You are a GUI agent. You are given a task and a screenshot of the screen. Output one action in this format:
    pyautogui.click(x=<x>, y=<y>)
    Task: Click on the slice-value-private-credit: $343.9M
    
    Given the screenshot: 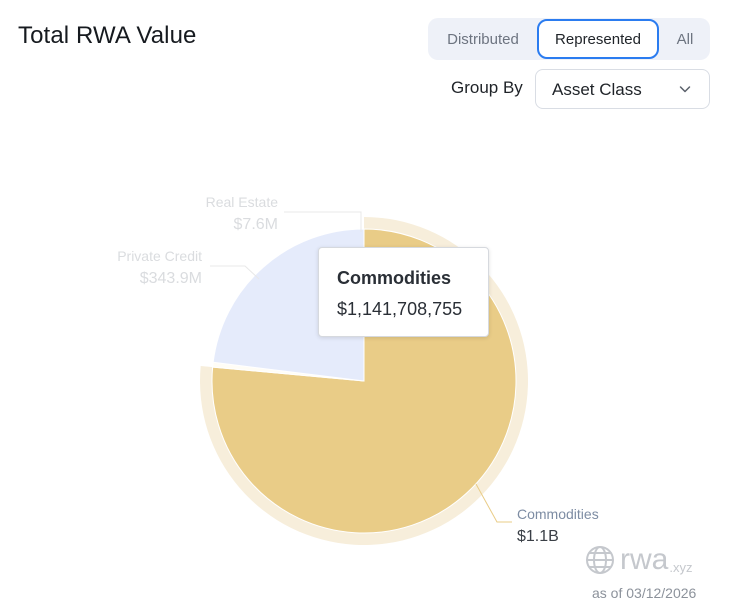 What is the action you would take?
    pyautogui.click(x=171, y=278)
    